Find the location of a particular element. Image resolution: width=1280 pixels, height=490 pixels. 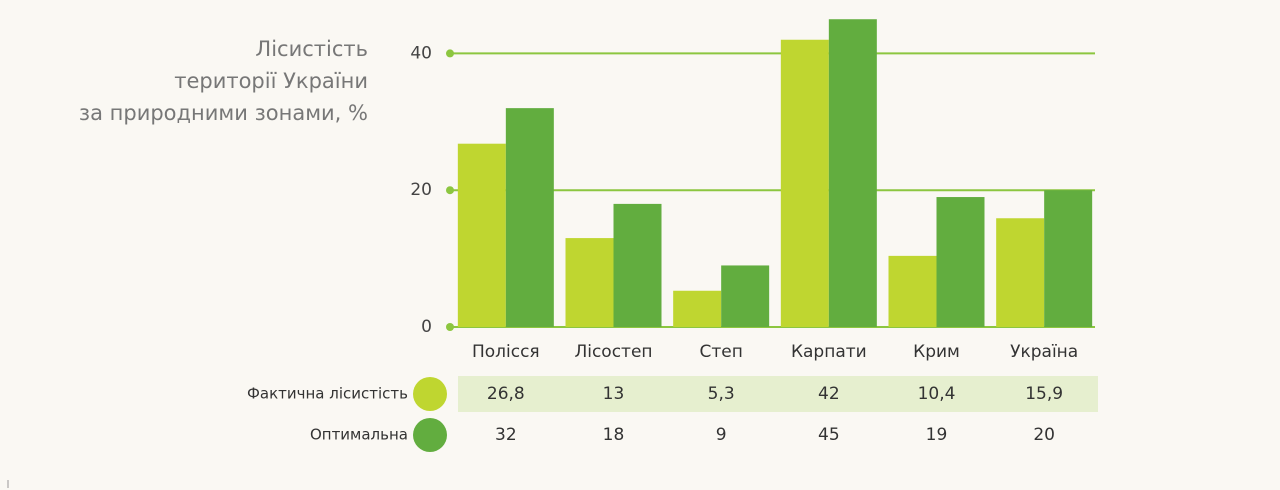

legend-label: Фактична лісистість is located at coordinates (327, 394).